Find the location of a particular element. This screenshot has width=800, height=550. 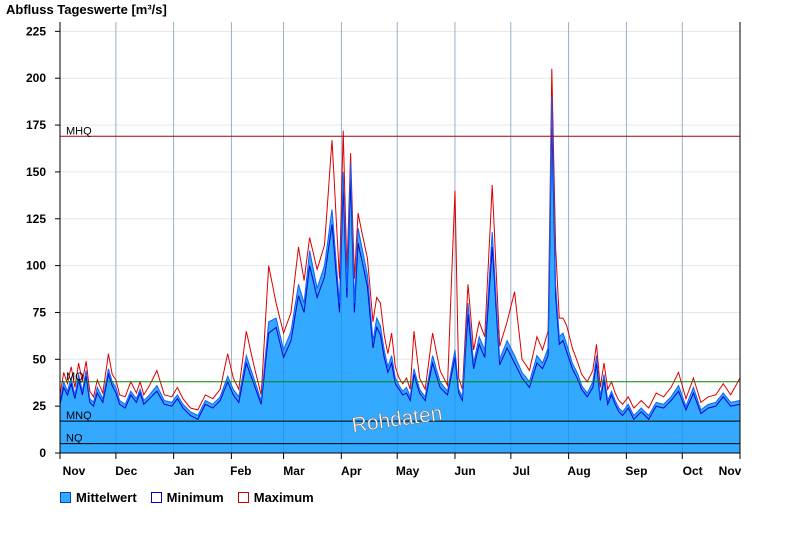

legend-item-max: Maximum is located at coordinates (275, 497).